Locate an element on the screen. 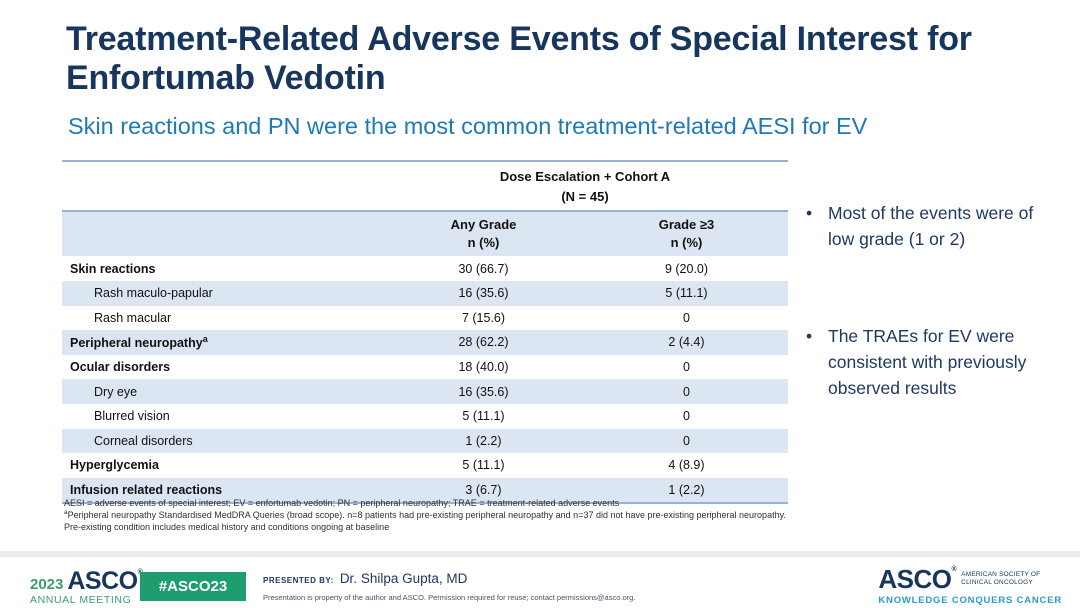  row-label: Corneal disorders is located at coordinates (143, 440).